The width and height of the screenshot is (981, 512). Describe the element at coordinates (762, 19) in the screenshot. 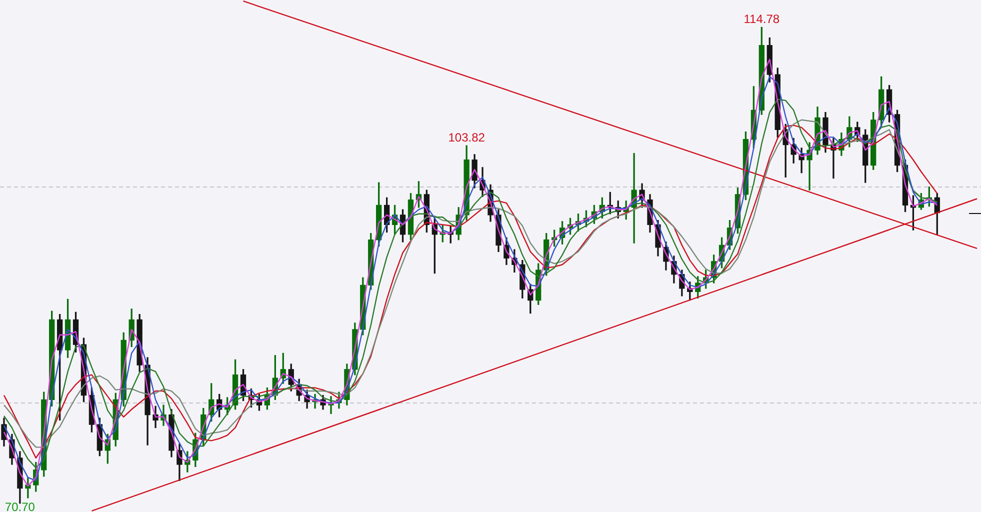

I see `annotation: 114.78` at that location.